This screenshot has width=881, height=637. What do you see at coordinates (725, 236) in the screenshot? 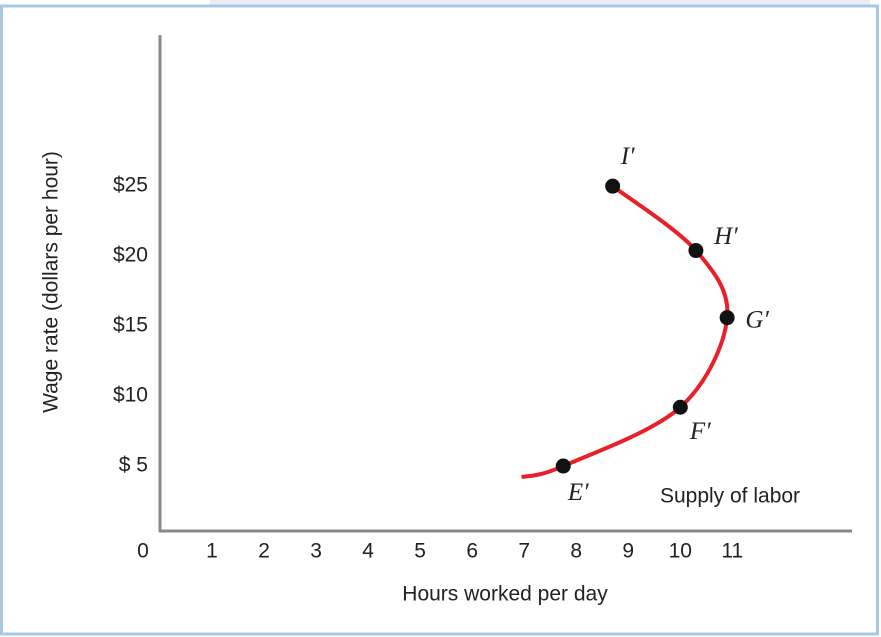
I see `point-label: H′` at bounding box center [725, 236].